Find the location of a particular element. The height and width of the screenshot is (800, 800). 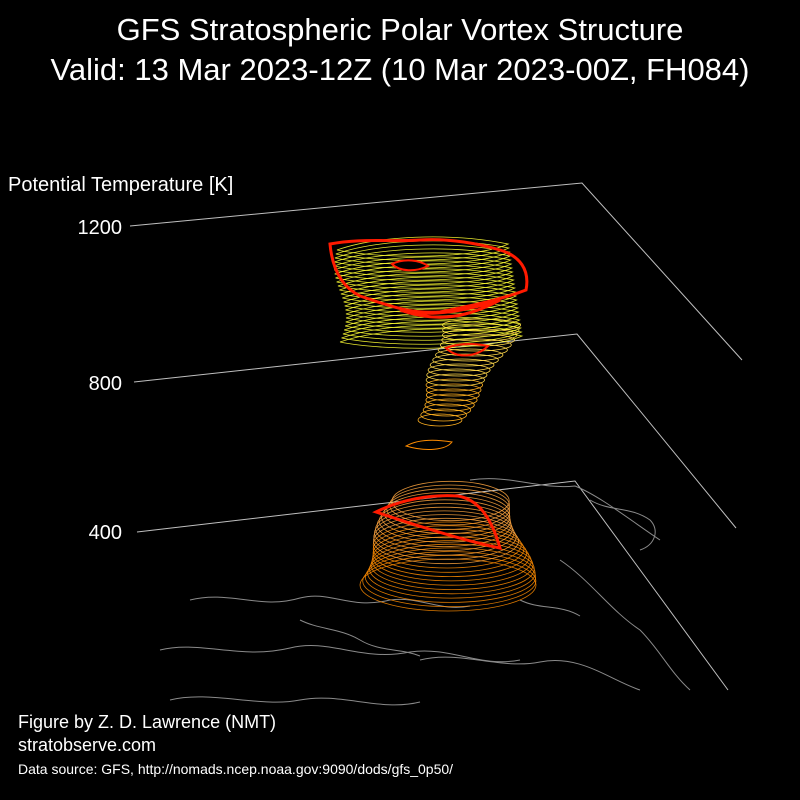

chart-title: GFS Stratospheric Polar Vortex Structure is located at coordinates (400, 29).